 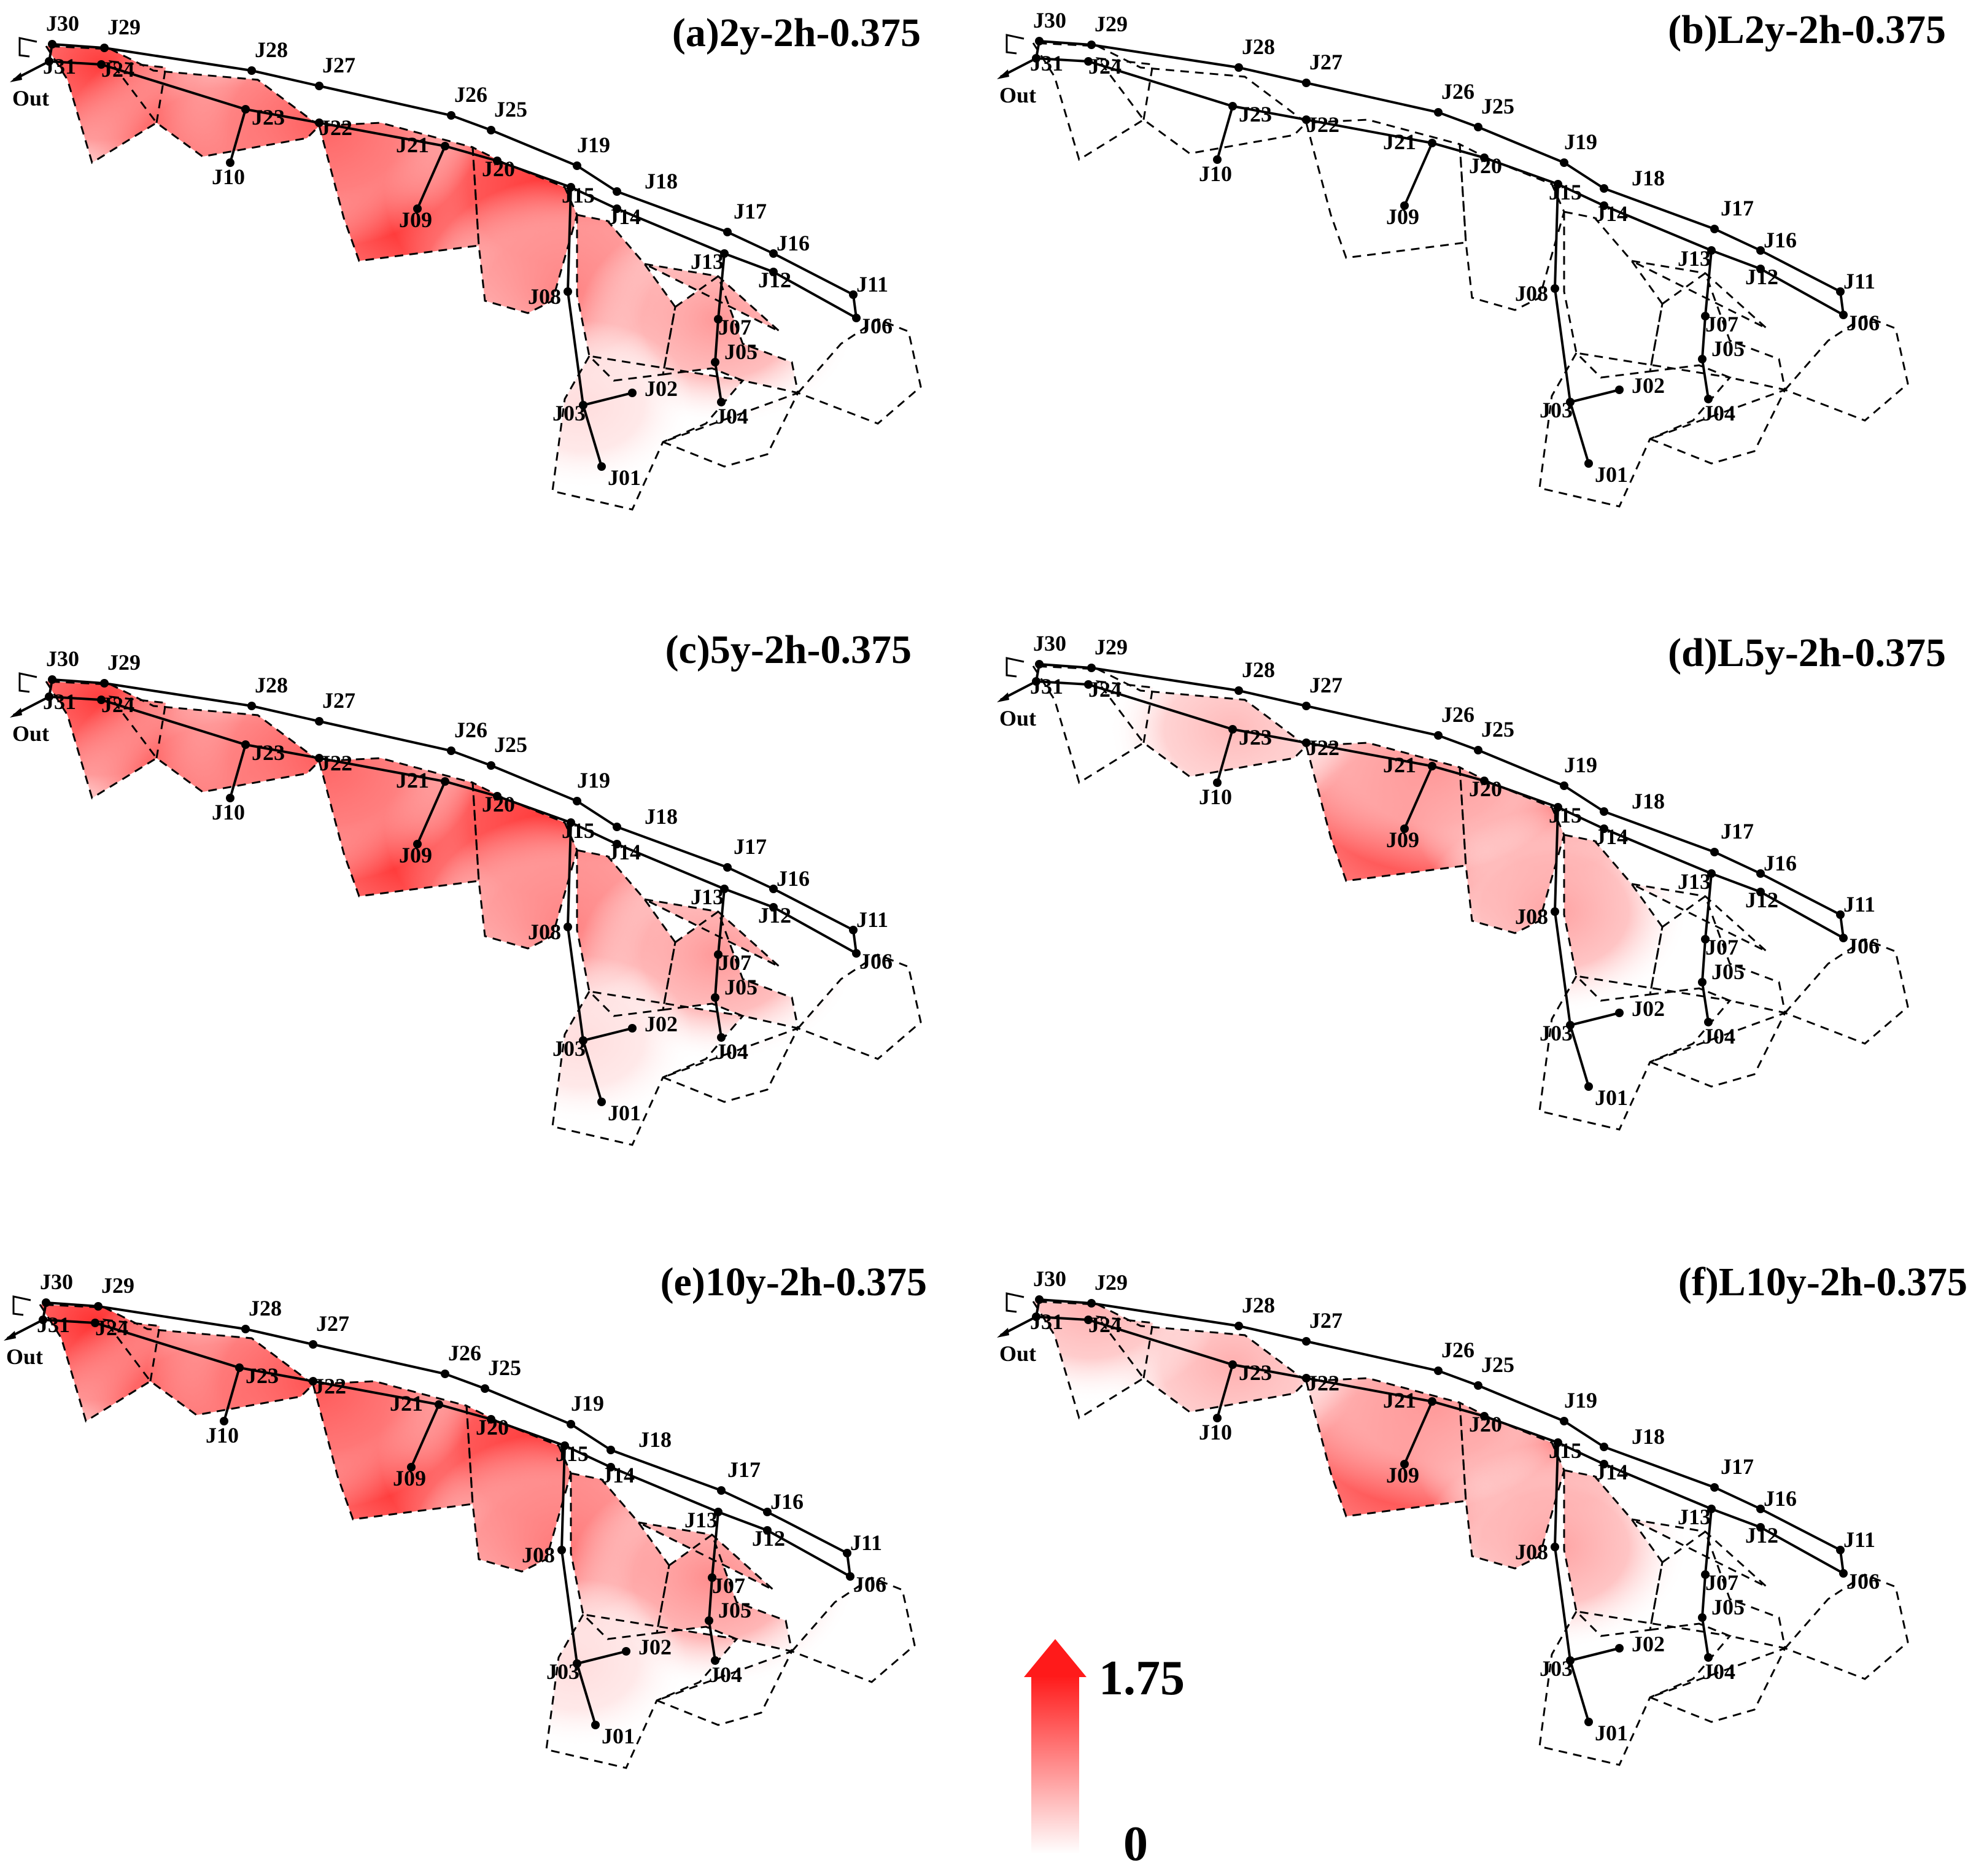 I want to click on junction-j01, so click(x=1589, y=463).